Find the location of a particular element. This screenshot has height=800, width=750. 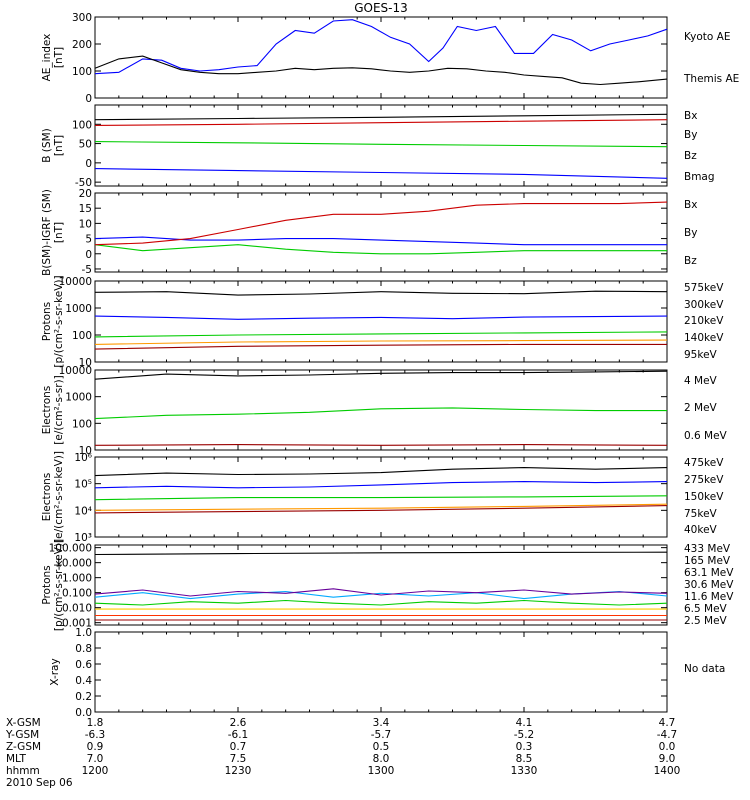

y-tick-label: 10⁵ is located at coordinates (83, 485).